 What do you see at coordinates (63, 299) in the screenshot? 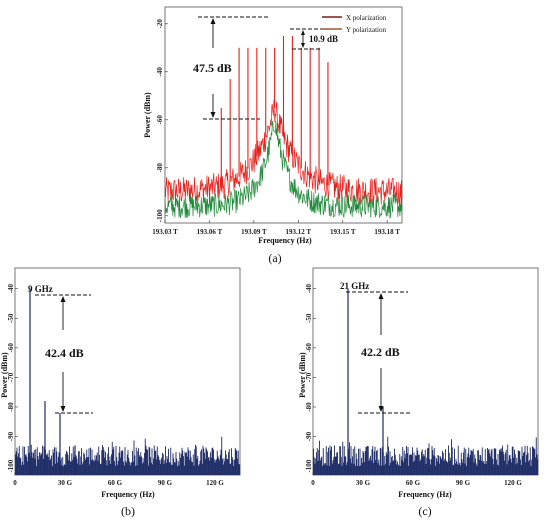
I see `b-arrowhead-up` at bounding box center [63, 299].